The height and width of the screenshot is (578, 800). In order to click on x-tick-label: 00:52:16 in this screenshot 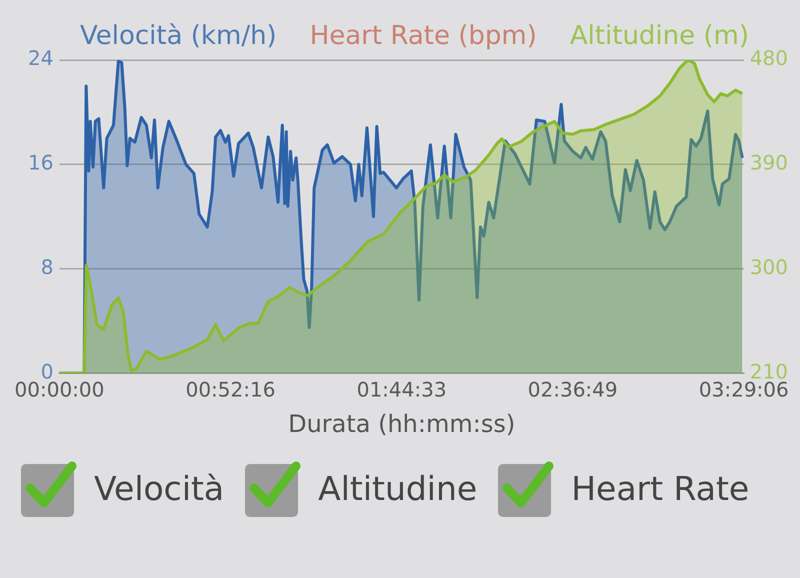, I will do `click(231, 389)`.